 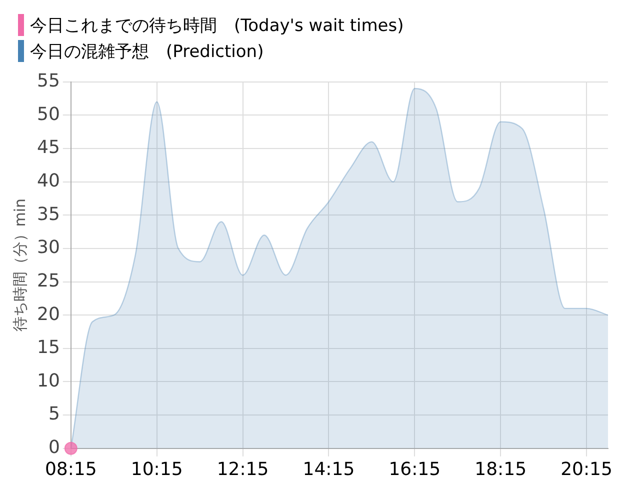 What do you see at coordinates (70, 469) in the screenshot?
I see `x-tick-label: 08:15` at bounding box center [70, 469].